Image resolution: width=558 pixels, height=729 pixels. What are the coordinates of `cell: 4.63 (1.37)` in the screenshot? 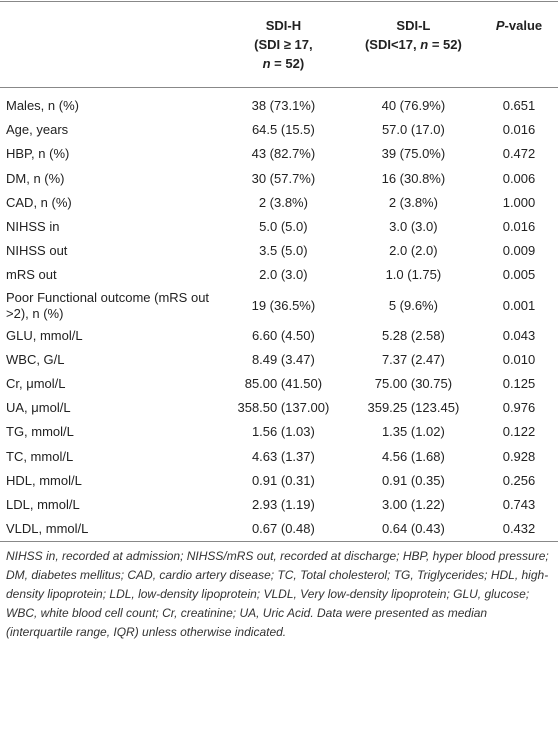 It's located at (283, 456).